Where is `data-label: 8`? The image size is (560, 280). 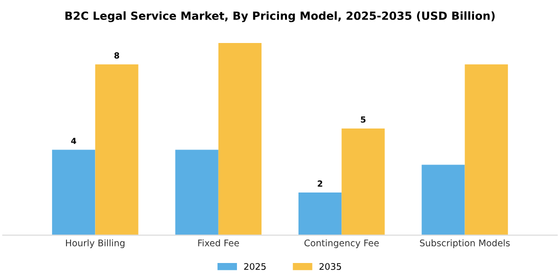
data-label: 8 is located at coordinates (117, 55).